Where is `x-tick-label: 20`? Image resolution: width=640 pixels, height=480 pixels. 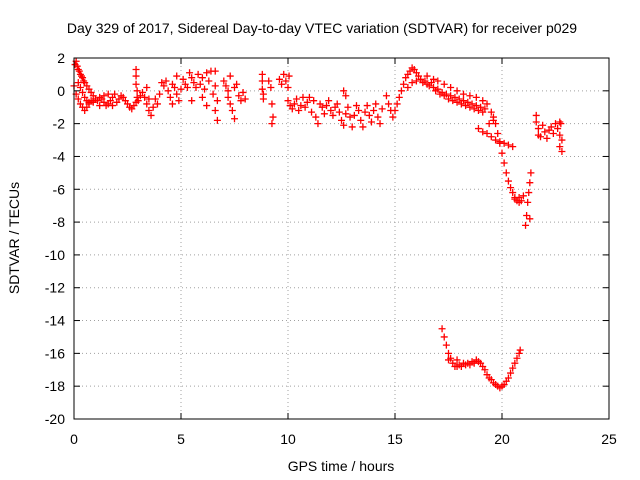 x-tick-label: 20 is located at coordinates (502, 439).